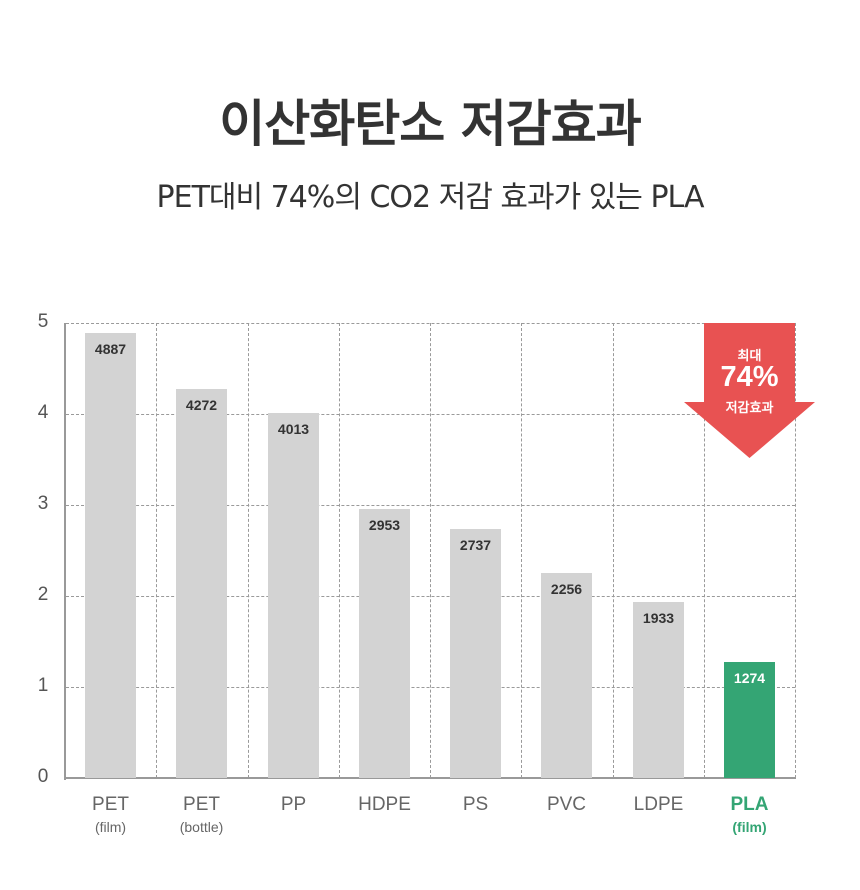 The width and height of the screenshot is (860, 890). What do you see at coordinates (43, 776) in the screenshot?
I see `y-tick-label: 0` at bounding box center [43, 776].